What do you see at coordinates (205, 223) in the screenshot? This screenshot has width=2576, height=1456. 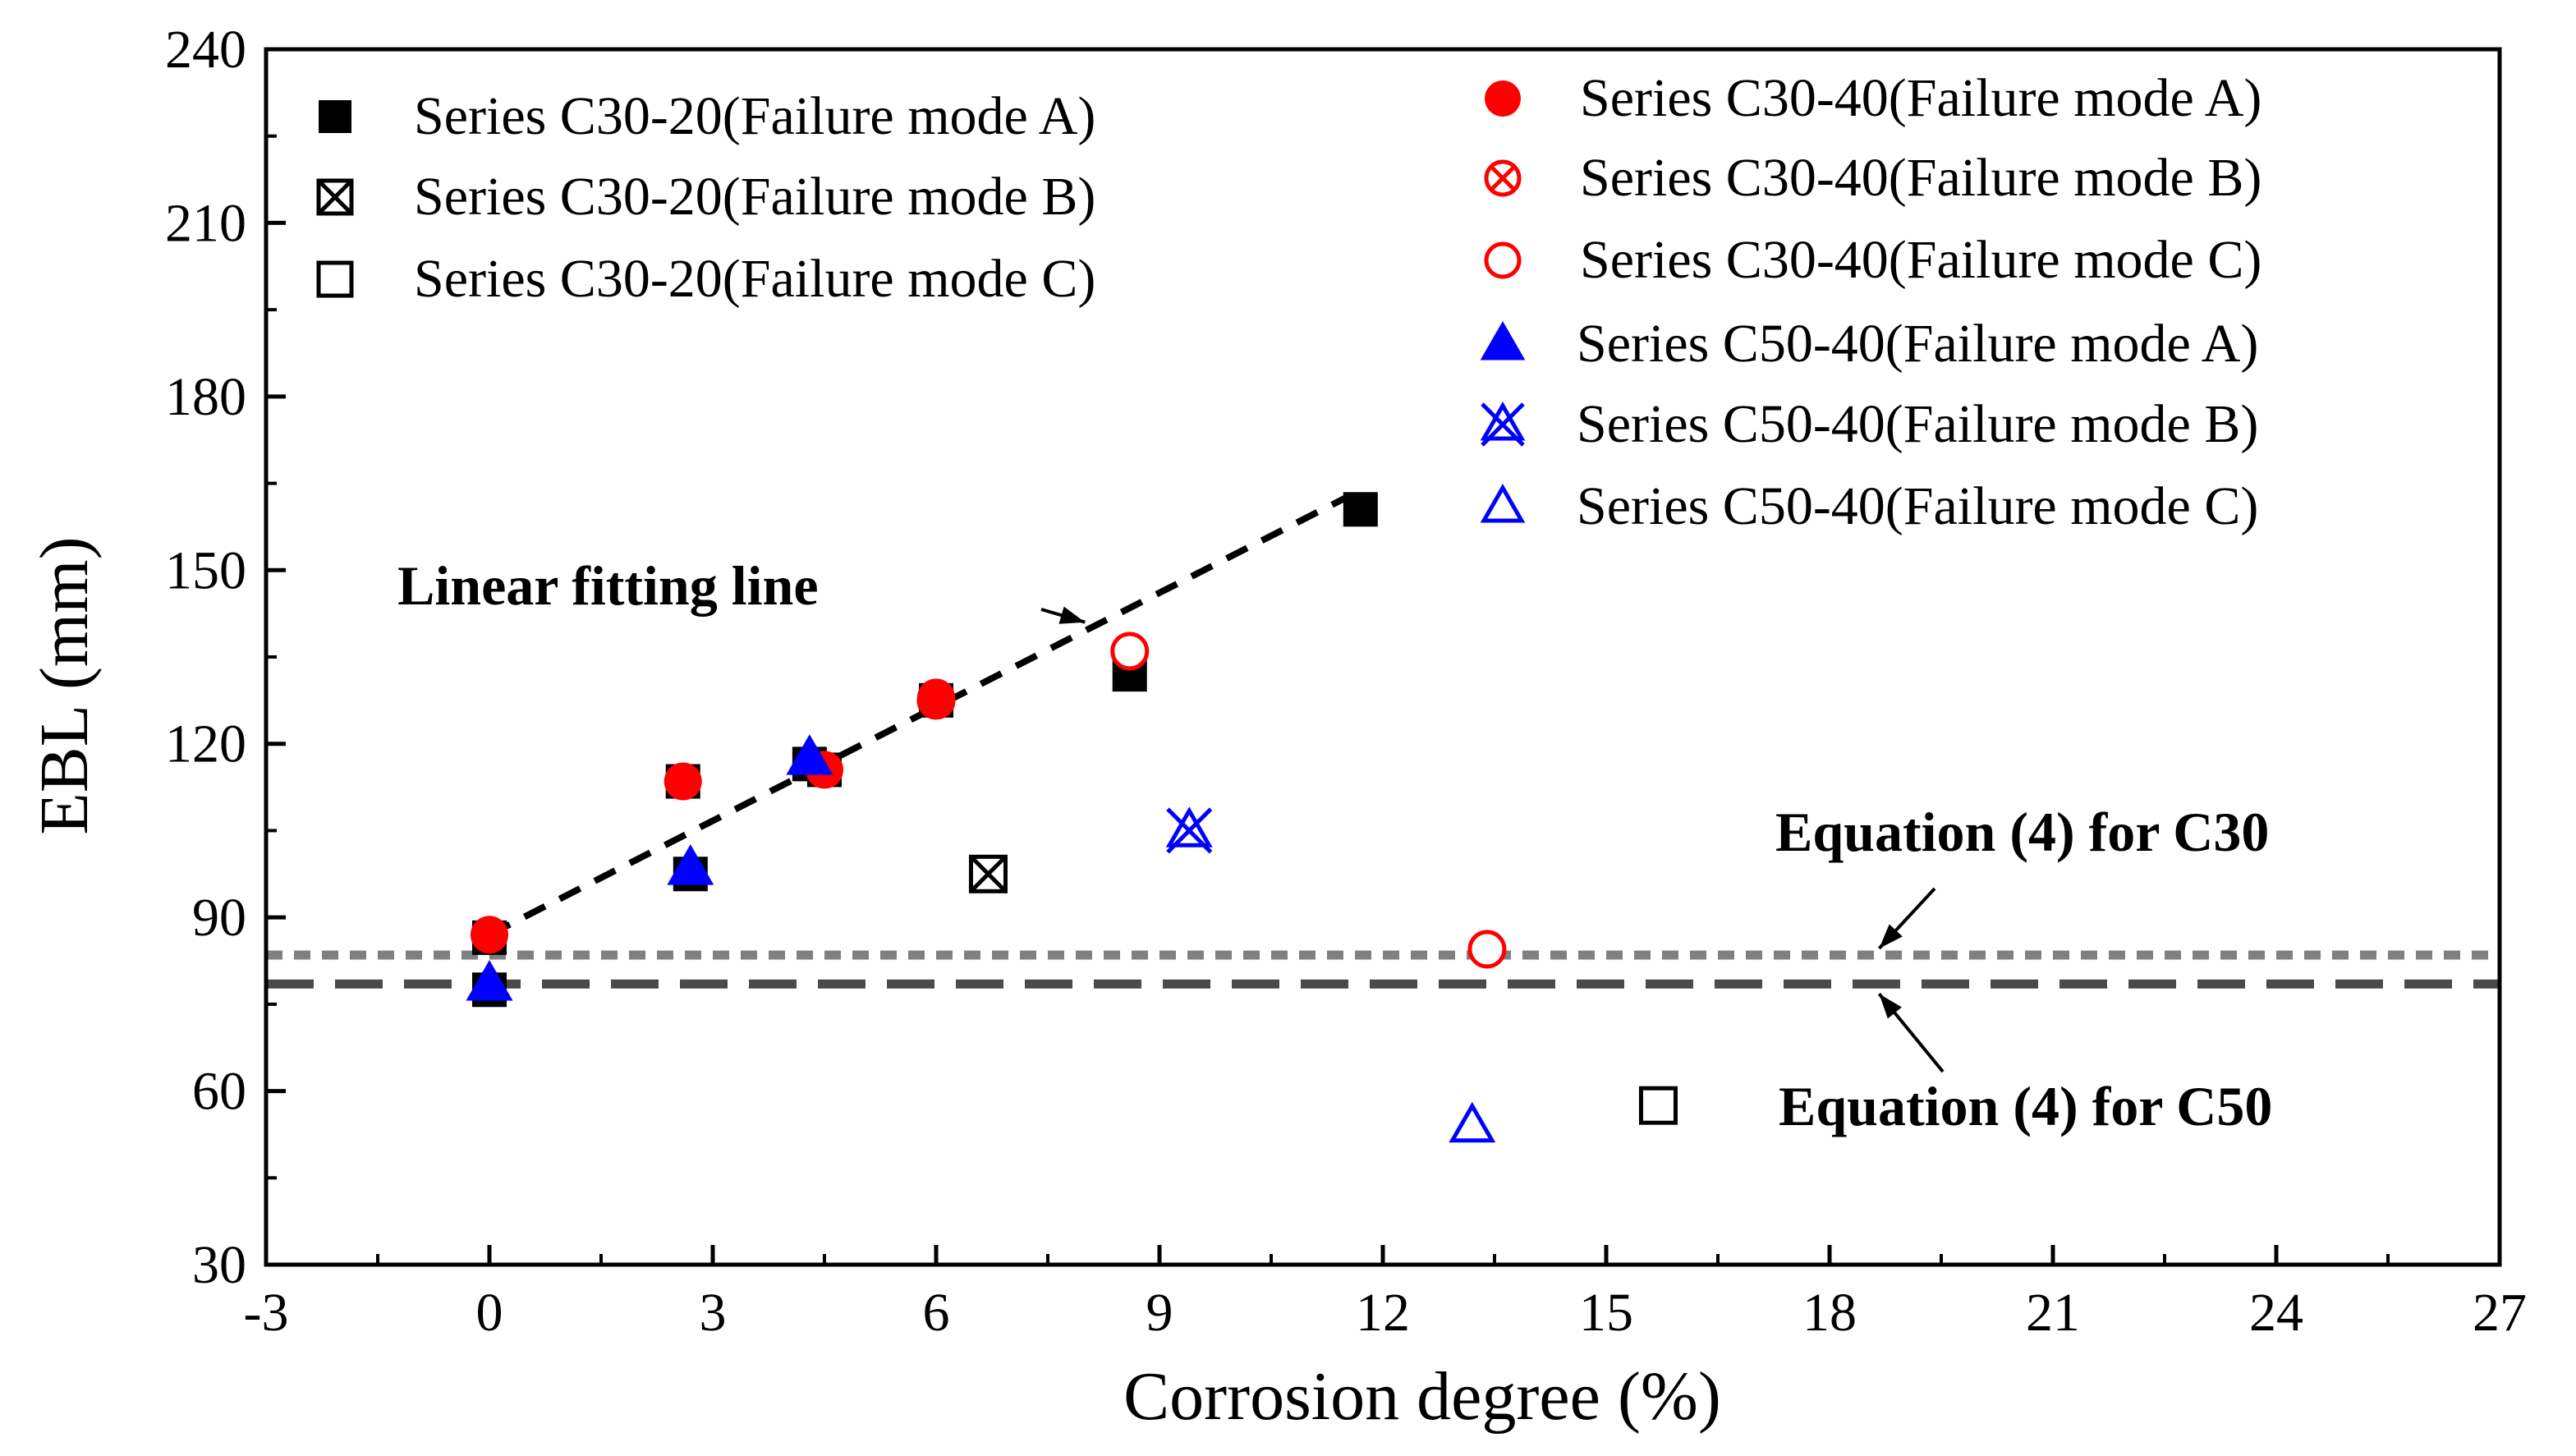 I see `y-tick-label-6: 210` at bounding box center [205, 223].